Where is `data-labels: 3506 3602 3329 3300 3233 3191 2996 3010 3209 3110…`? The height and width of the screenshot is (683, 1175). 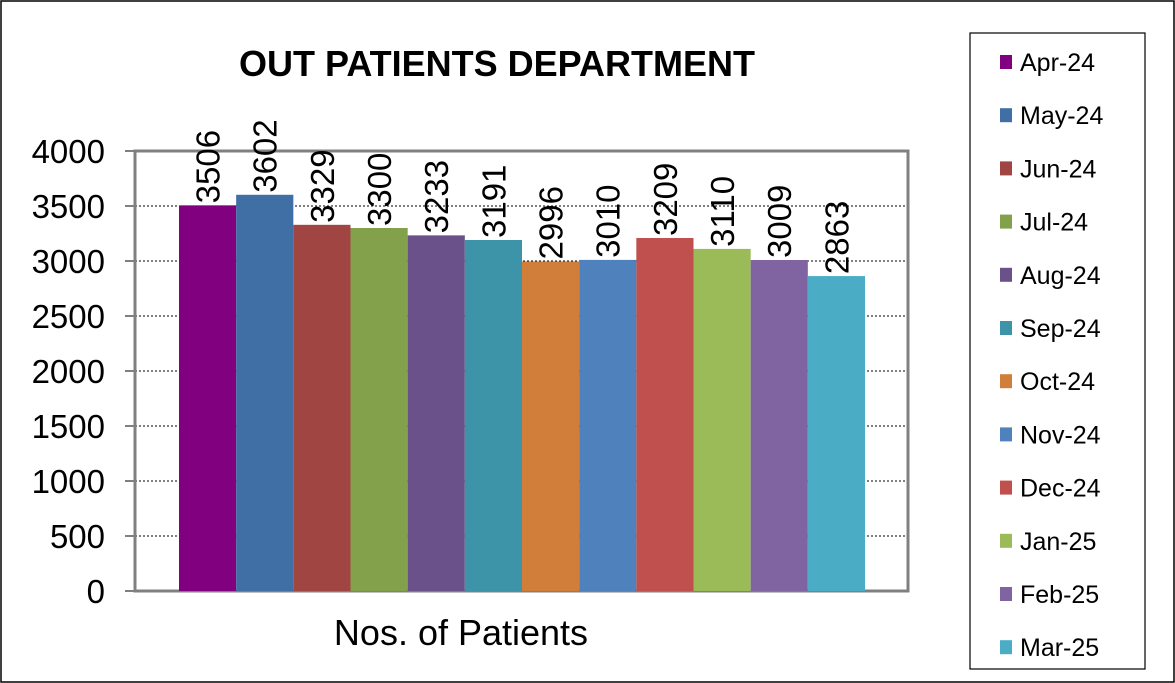 data-labels: 3506 3602 3329 3300 3233 3191 2996 3010 3209 3110… is located at coordinates (523, 196).